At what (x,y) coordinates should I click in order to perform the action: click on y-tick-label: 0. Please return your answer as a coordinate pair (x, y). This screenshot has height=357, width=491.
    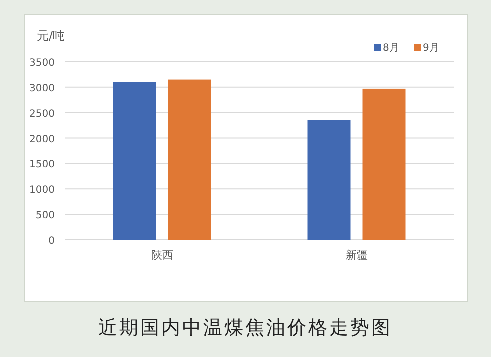
    Looking at the image, I should click on (51, 241).